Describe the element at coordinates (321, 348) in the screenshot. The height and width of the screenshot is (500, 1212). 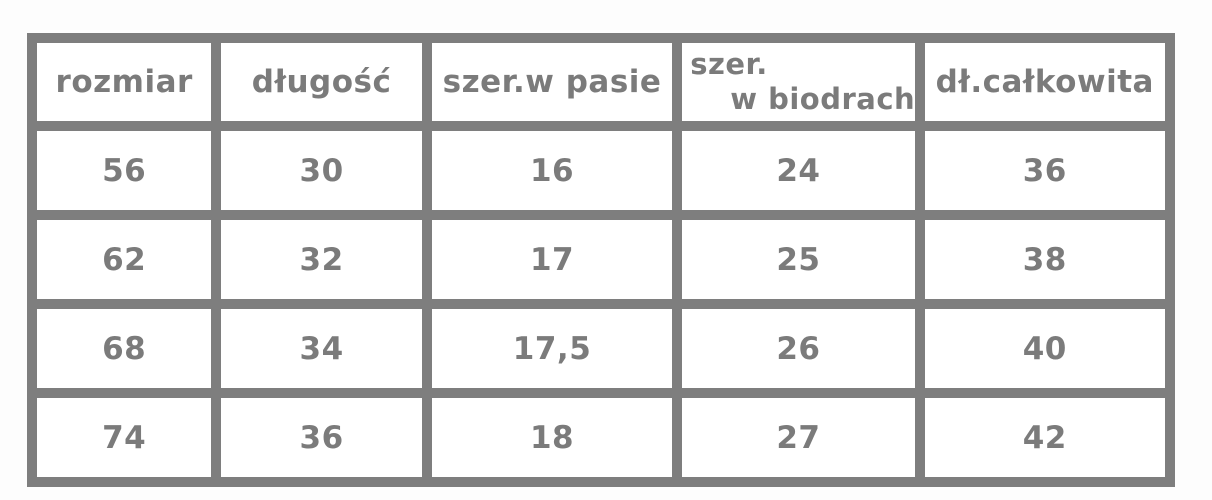
I see `cell-dlugosc: 34` at that location.